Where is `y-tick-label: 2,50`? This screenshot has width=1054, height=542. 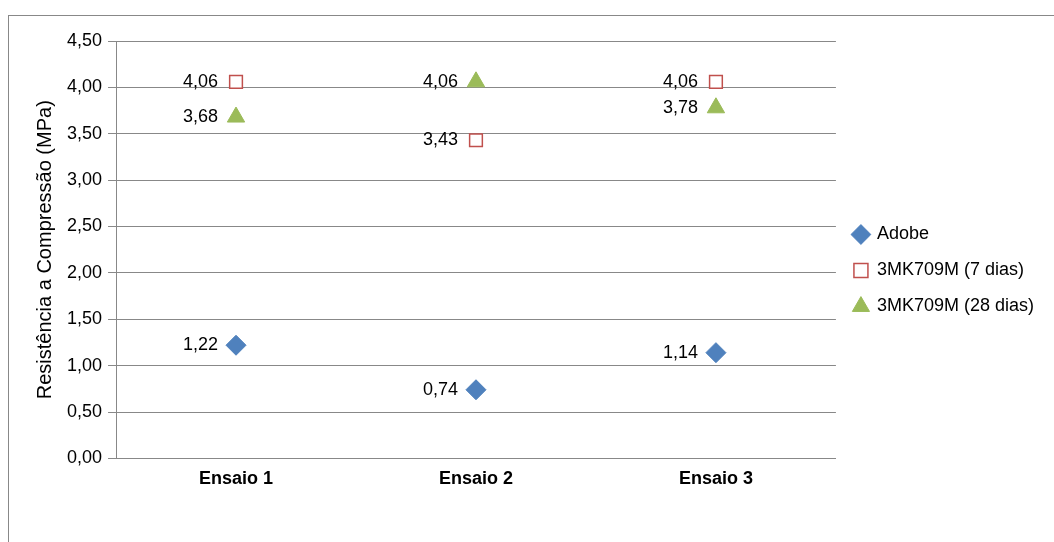
y-tick-label: 2,50 is located at coordinates (84, 225).